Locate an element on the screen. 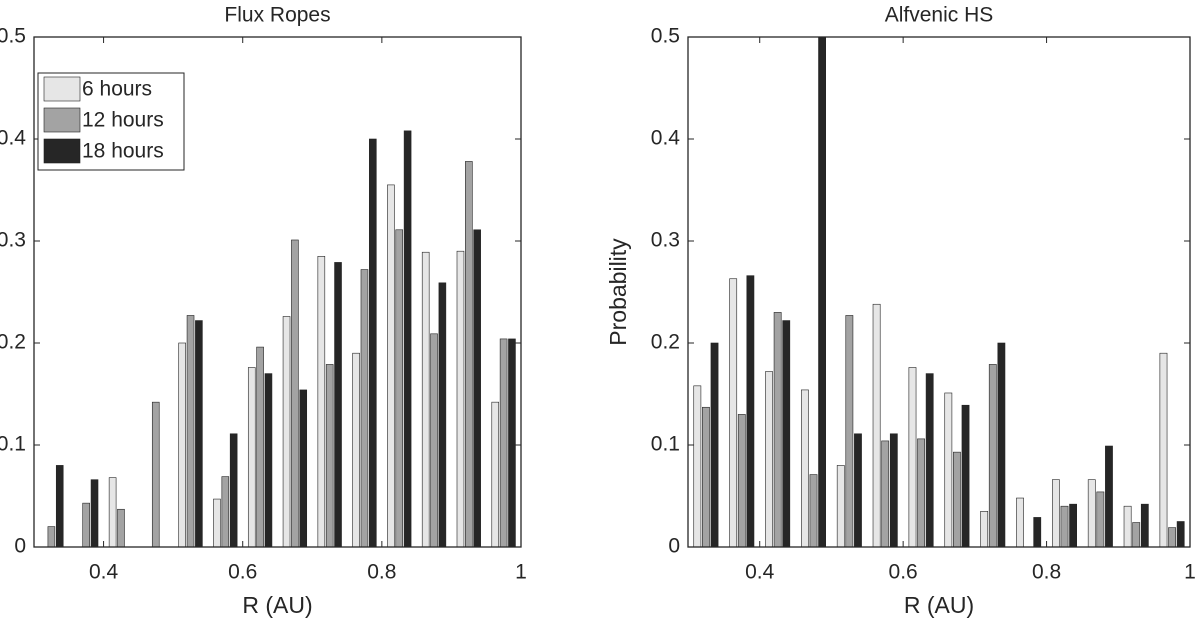  y-axis-label: Probability is located at coordinates (618, 292).